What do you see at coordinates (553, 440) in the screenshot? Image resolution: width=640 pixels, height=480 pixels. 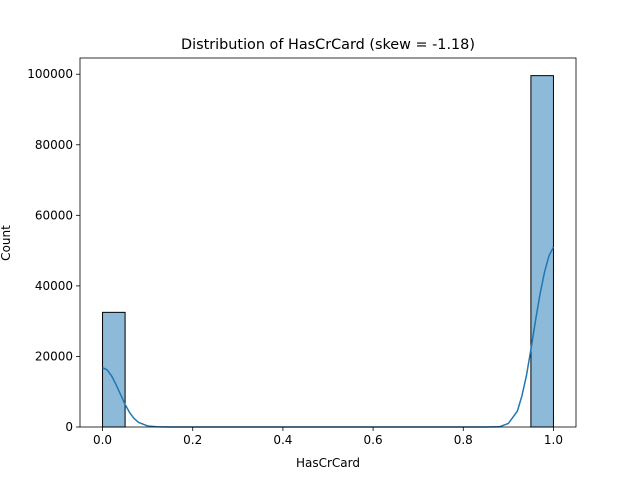 I see `x-tick-label: 1.0` at bounding box center [553, 440].